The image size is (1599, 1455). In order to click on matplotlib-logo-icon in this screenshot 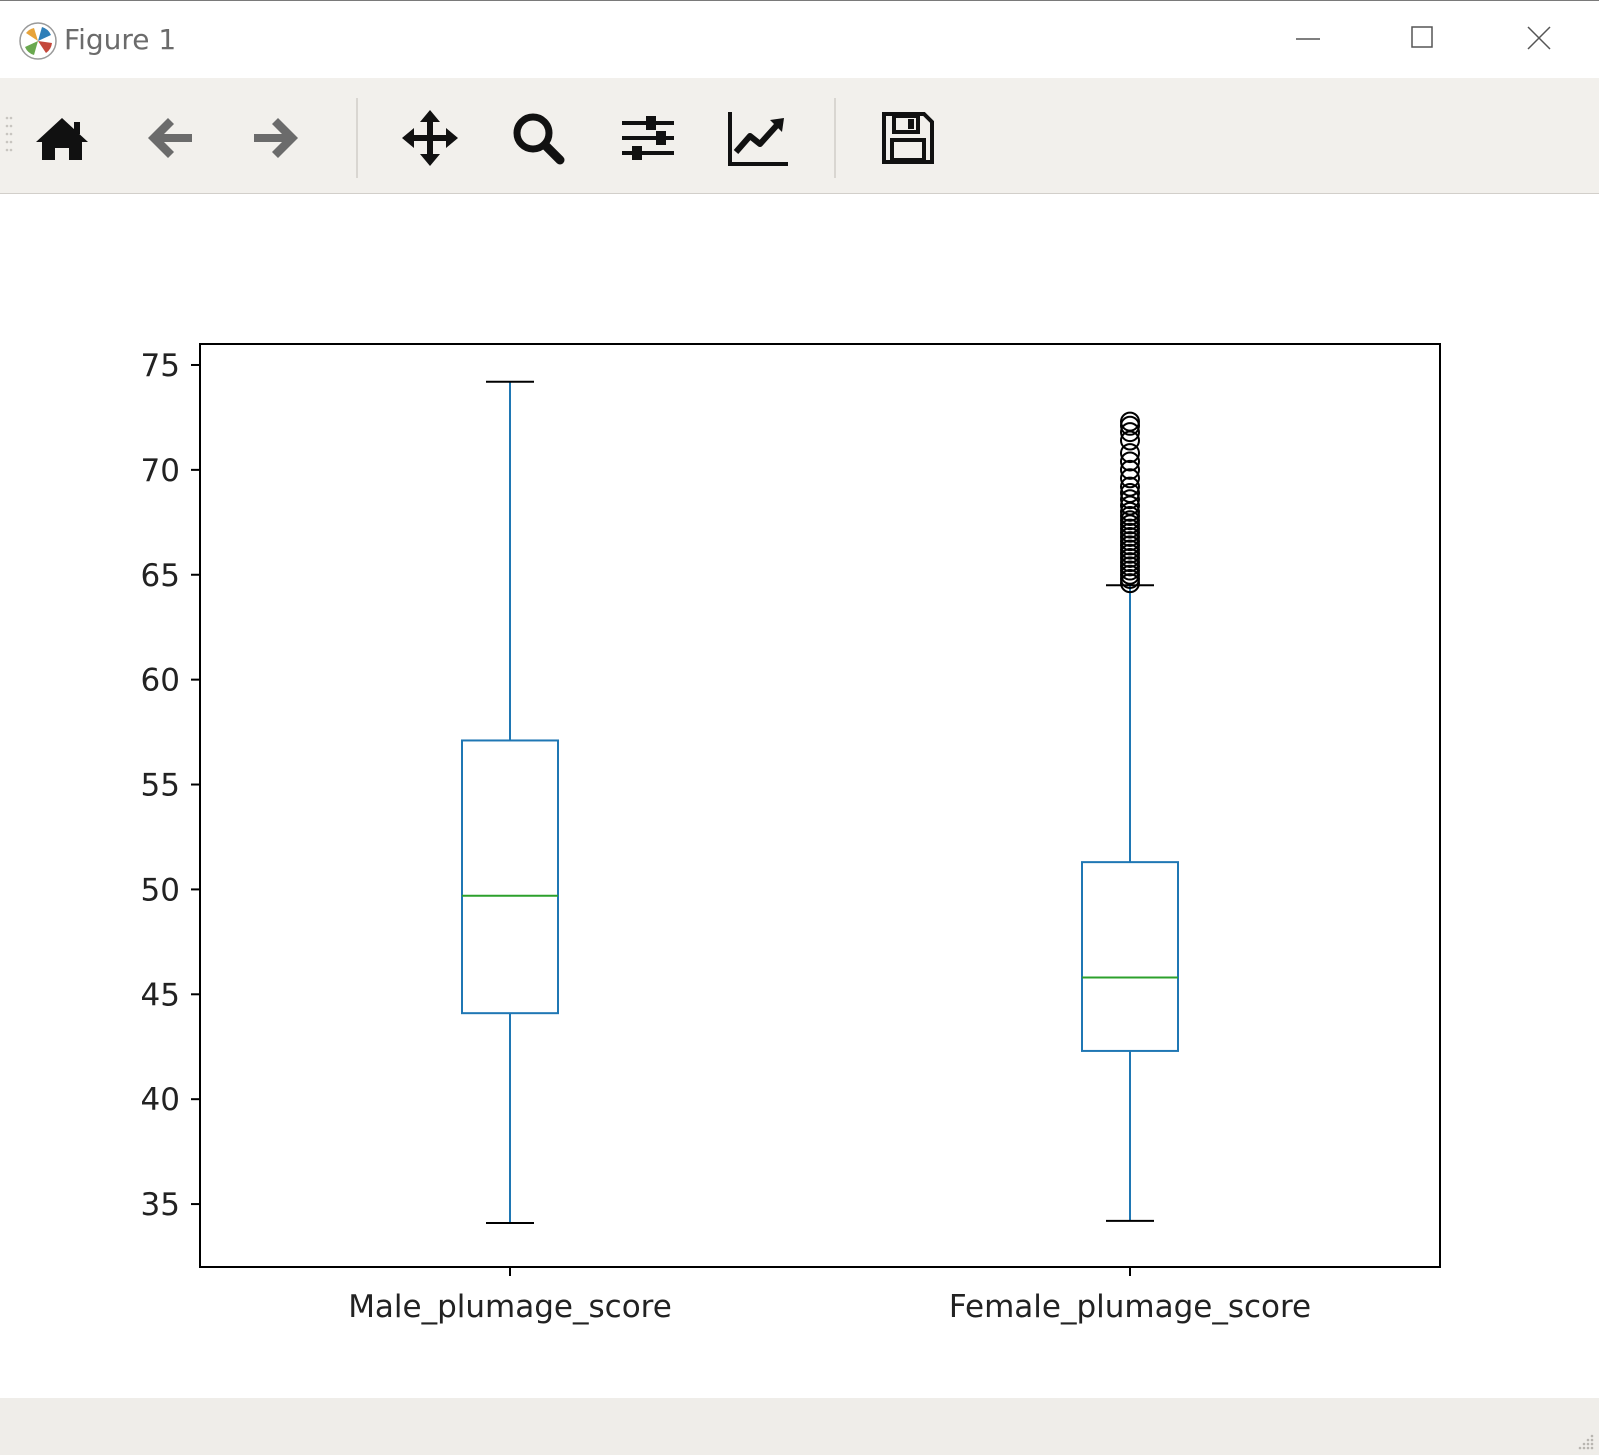, I will do `click(38, 41)`.